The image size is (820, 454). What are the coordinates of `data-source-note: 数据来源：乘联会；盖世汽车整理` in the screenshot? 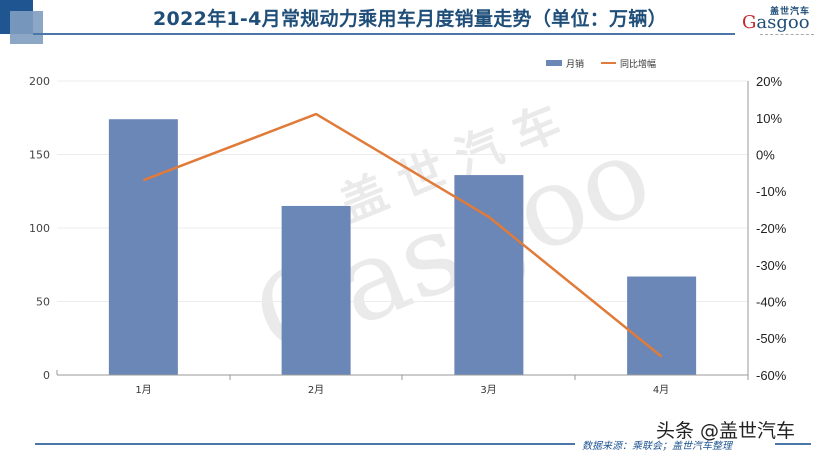 It's located at (657, 446).